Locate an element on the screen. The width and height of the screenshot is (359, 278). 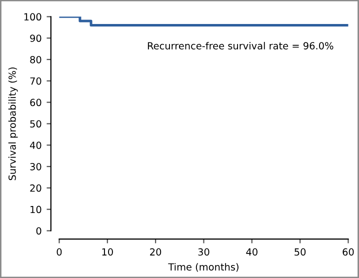
x-tick-label: 10 is located at coordinates (107, 252).